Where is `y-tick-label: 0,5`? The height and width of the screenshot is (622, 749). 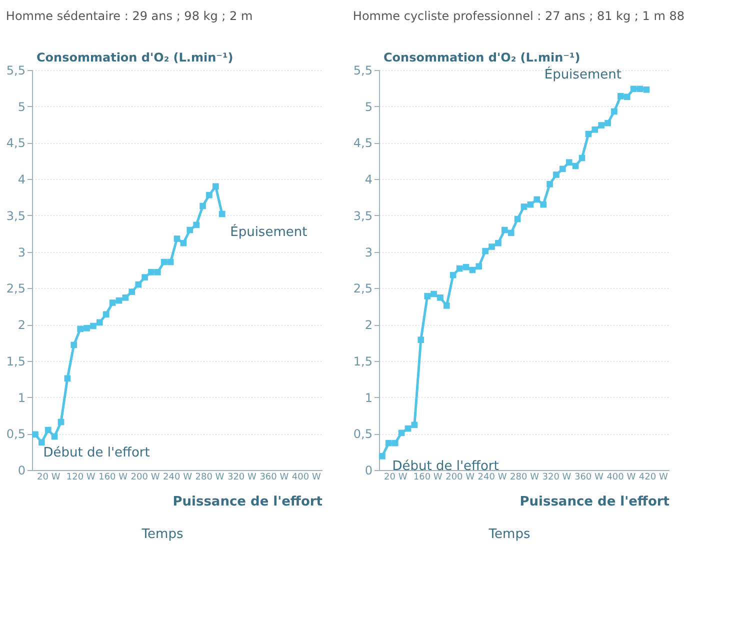
y-tick-label: 0,5 is located at coordinates (16, 434).